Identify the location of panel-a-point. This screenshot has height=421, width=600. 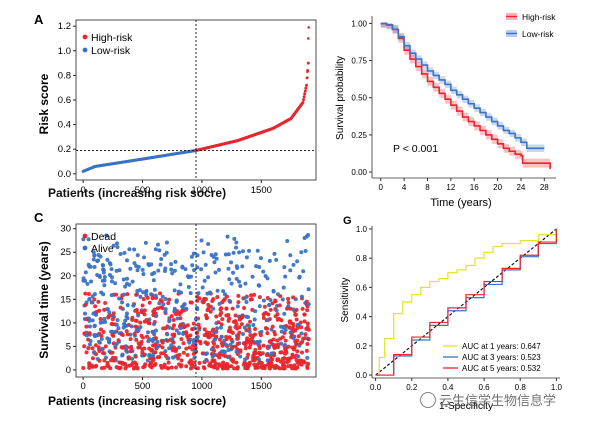
(308, 63).